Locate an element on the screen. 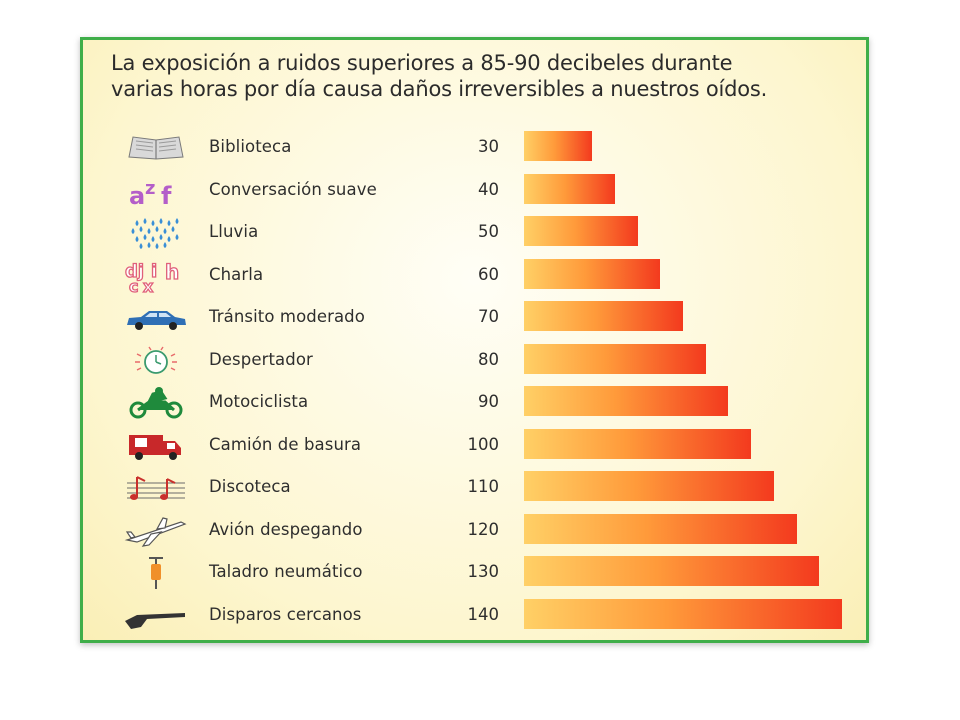 This screenshot has width=960, height=720. chart-row: Disparos cercanos 140 is located at coordinates (477, 616).